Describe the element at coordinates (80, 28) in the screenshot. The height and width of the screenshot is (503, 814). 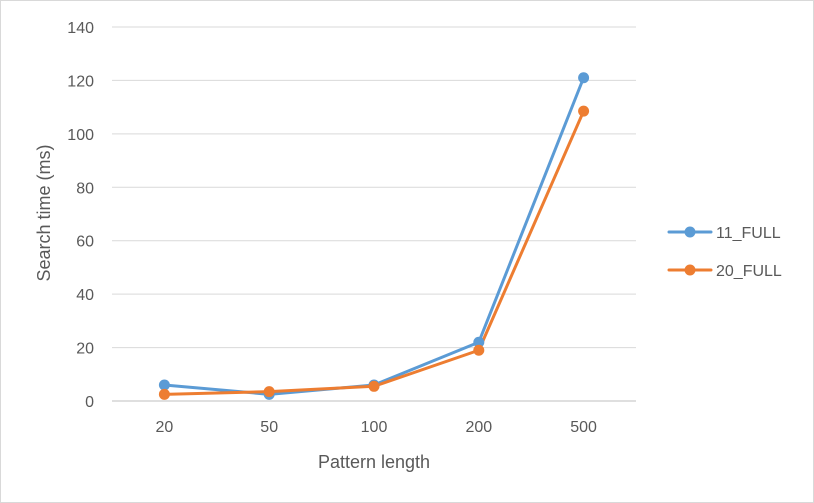
I see `y-tick-label: 140` at that location.